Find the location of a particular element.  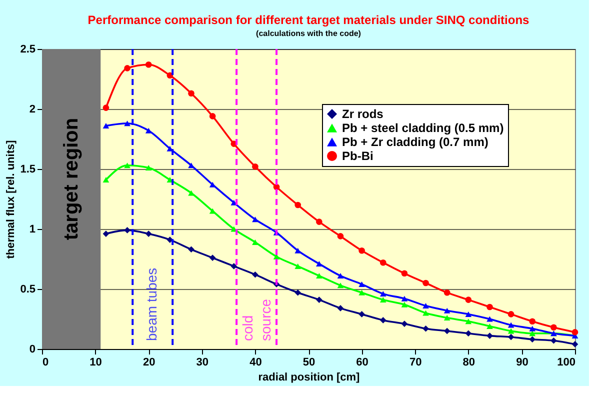

x-axis-title: radial position [cm] is located at coordinates (309, 378).